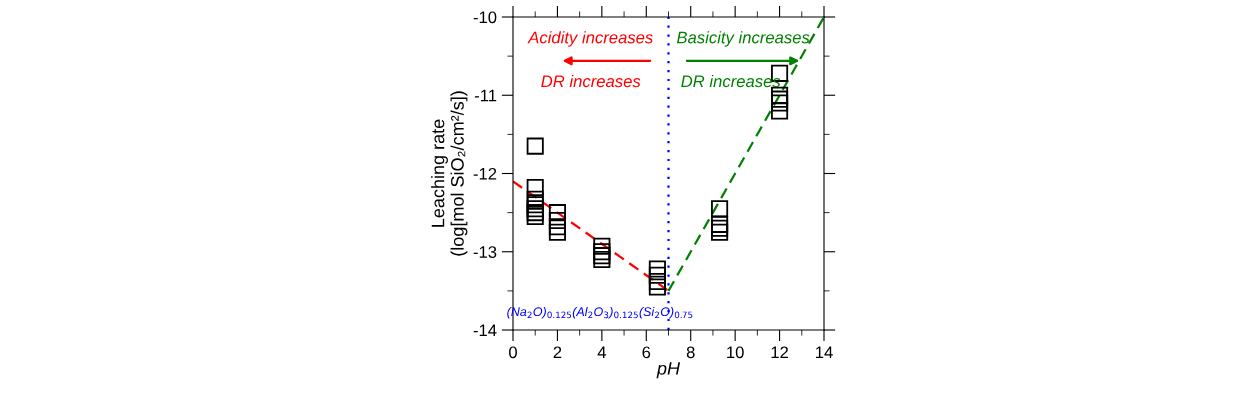 This screenshot has height=416, width=1247. Describe the element at coordinates (485, 173) in the screenshot. I see `y-tick-label: -12` at that location.